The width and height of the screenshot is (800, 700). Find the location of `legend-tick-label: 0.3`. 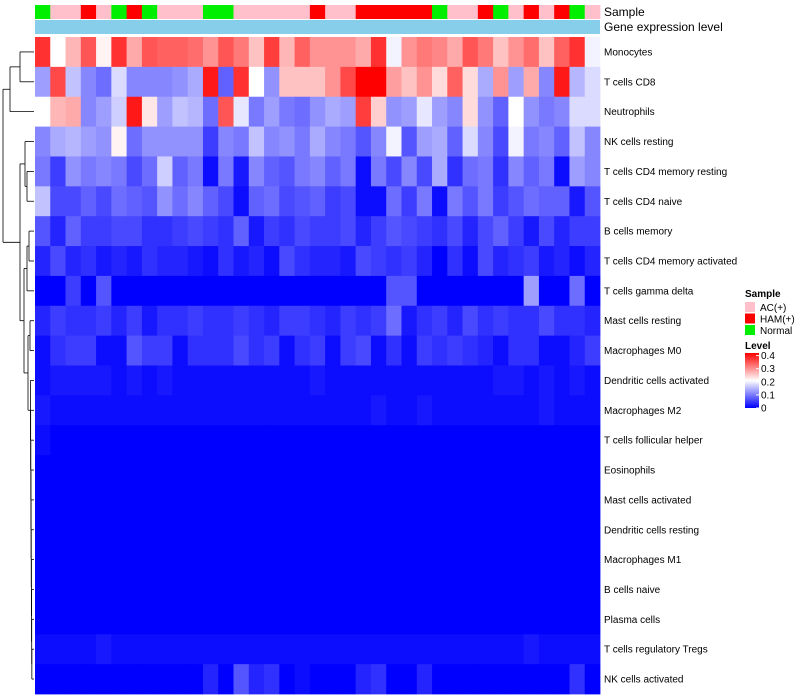

legend-tick-label: 0.3 is located at coordinates (768, 369).